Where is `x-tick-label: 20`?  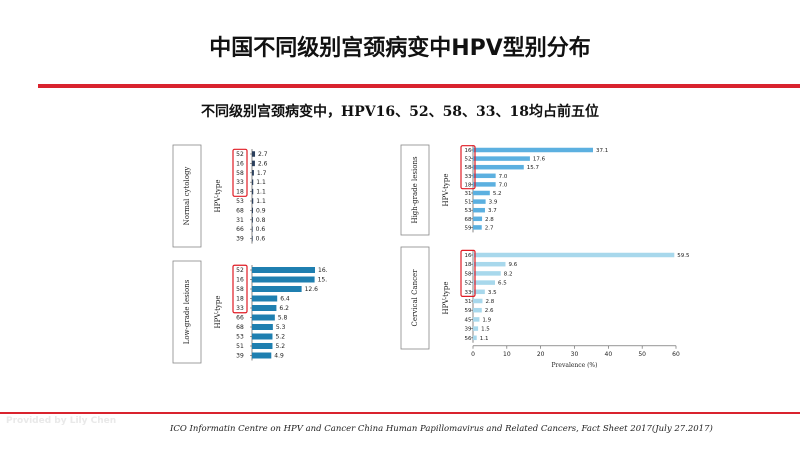
x-tick-label: 20 is located at coordinates (541, 354).